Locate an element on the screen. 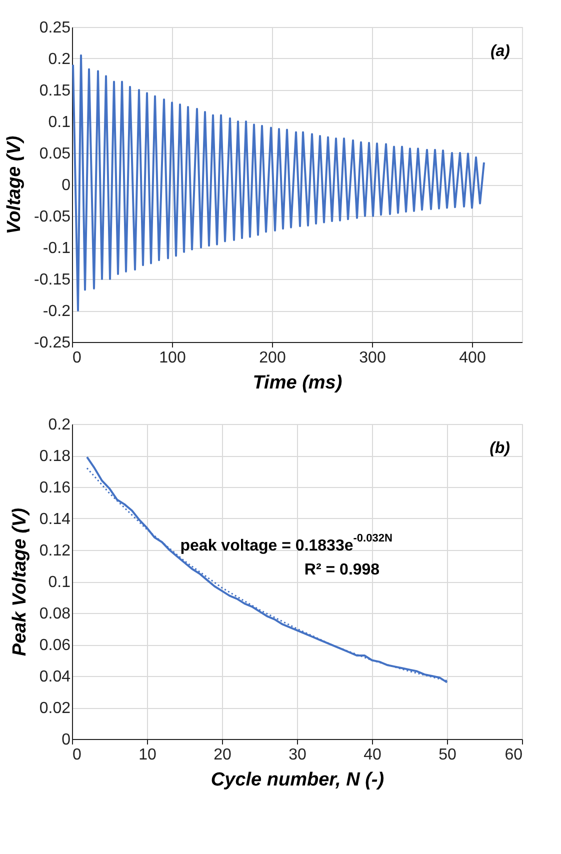 This screenshot has width=561, height=854. y-tick-label: 0.16 is located at coordinates (55, 488).